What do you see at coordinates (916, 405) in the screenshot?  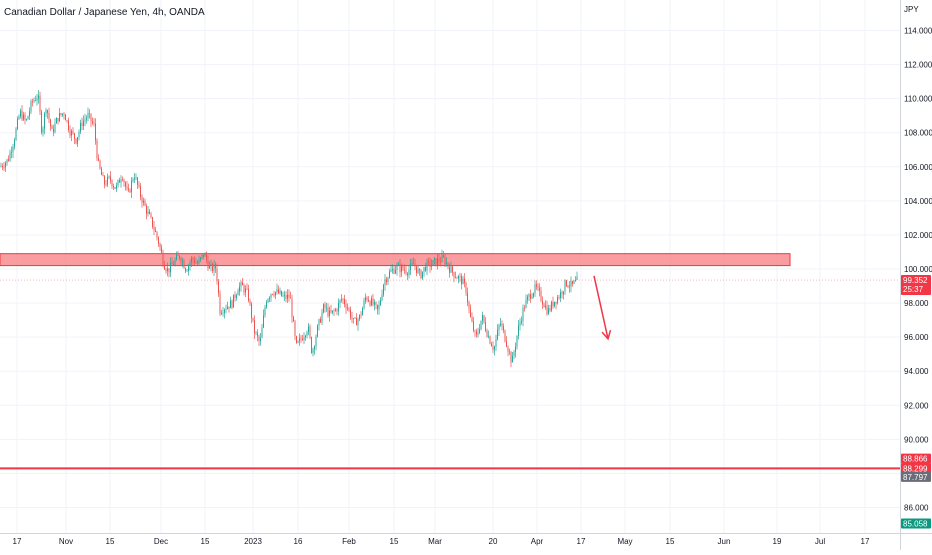 I see `y-tick-label: 92.000` at bounding box center [916, 405].